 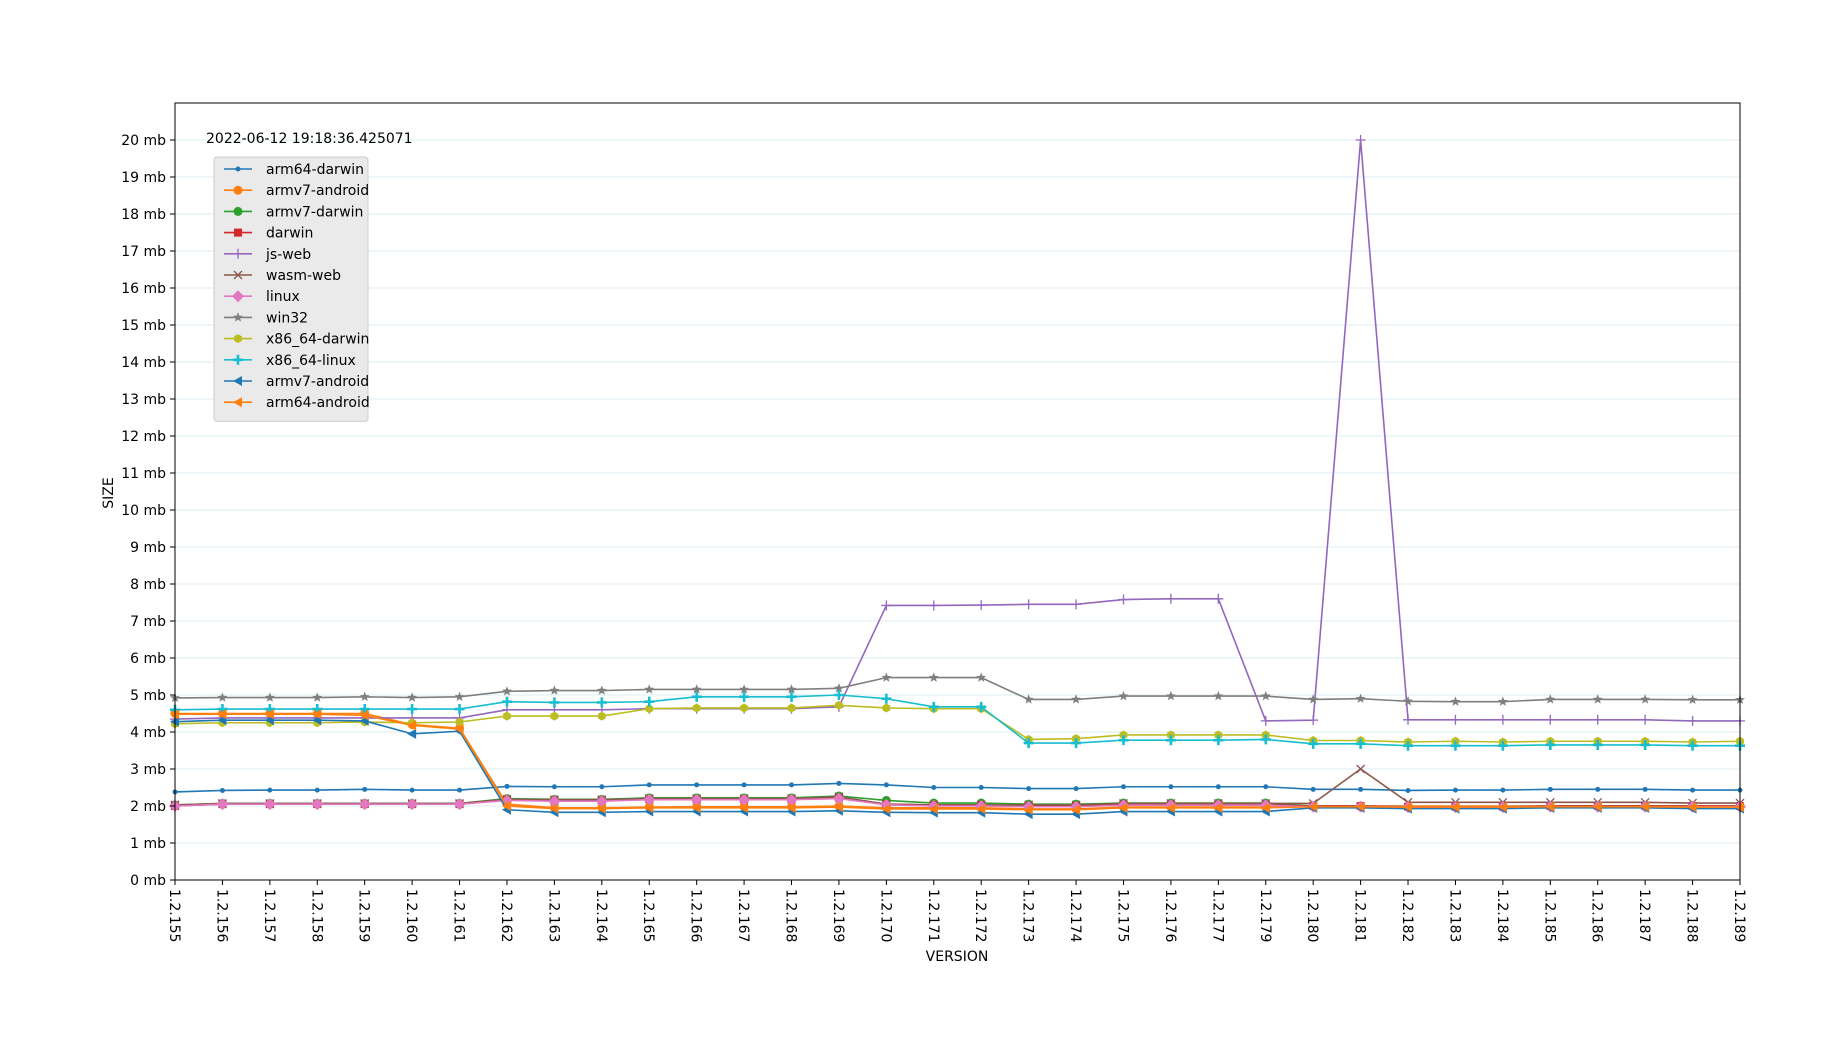 What do you see at coordinates (148, 622) in the screenshot?
I see `y-tick-label: 7 mb` at bounding box center [148, 622].